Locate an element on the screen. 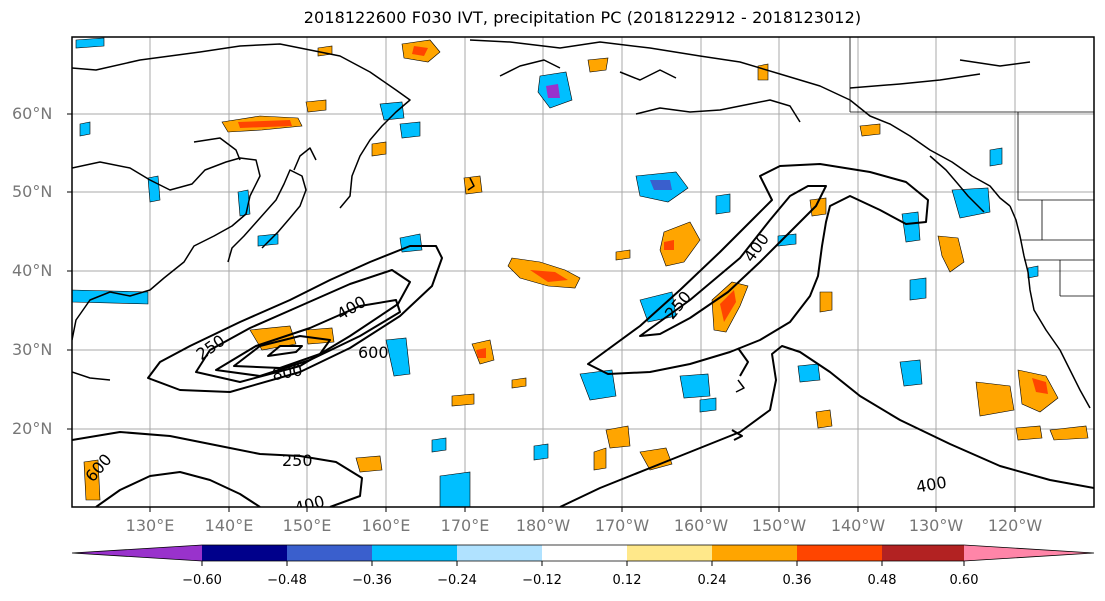 The image size is (1105, 601). lon-label: 120°W is located at coordinates (1015, 525).